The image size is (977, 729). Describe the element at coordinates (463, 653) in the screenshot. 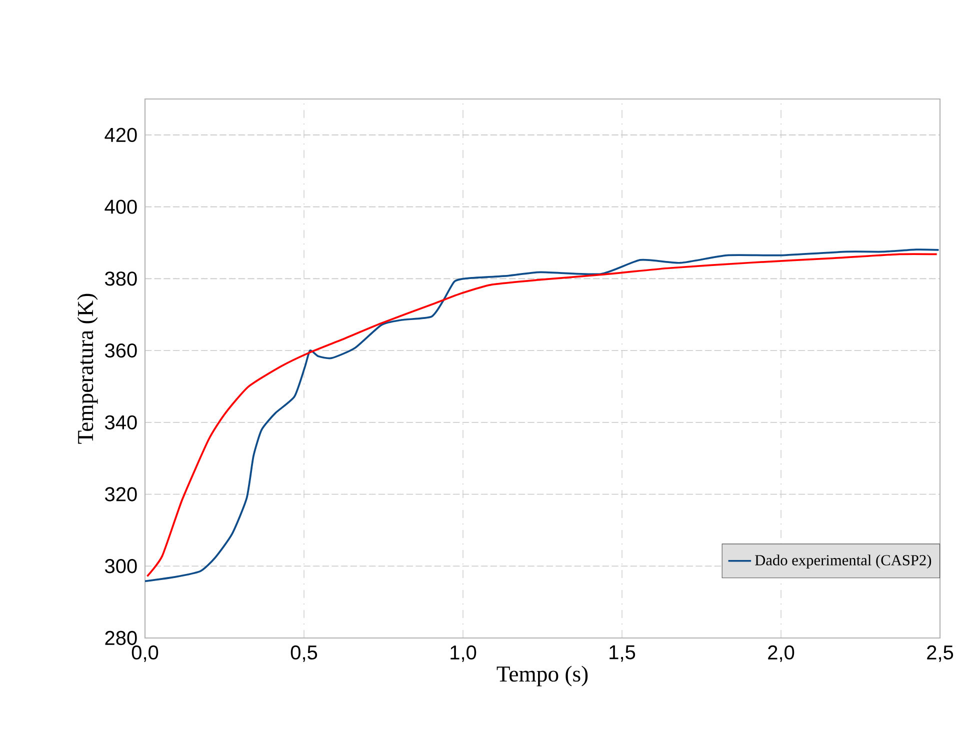

I see `x-tick-label: 1,0` at that location.